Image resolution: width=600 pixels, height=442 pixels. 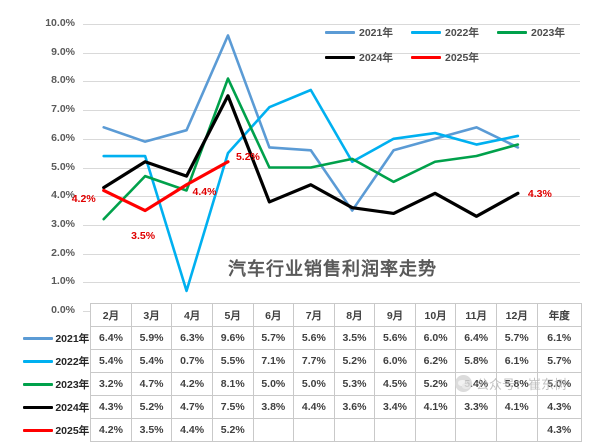 I want to click on series-line, so click(x=166, y=186).